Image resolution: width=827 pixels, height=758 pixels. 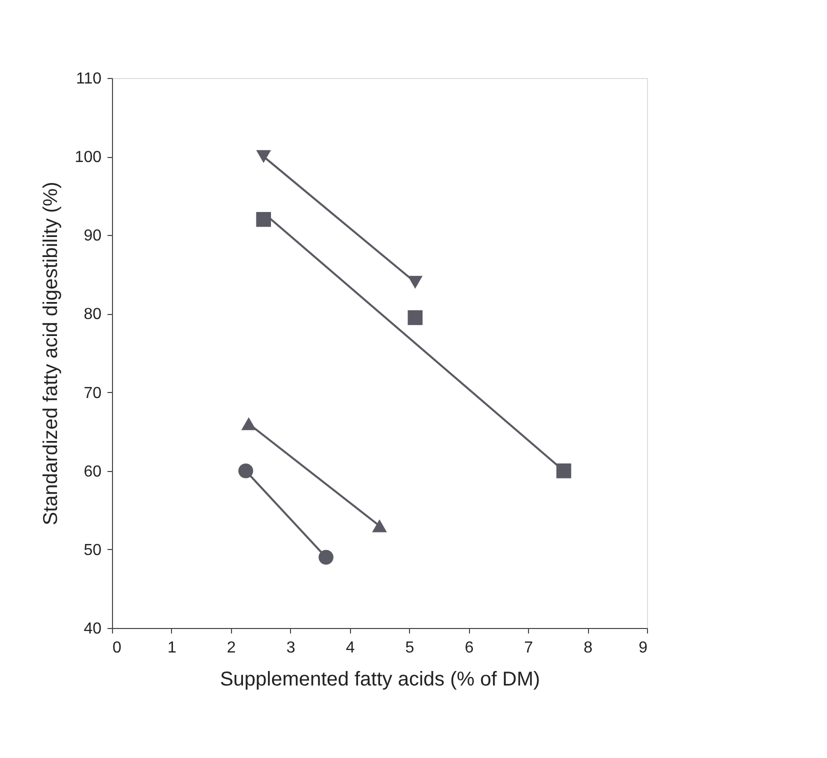 I want to click on y-tick-label: 70, so click(x=93, y=393).